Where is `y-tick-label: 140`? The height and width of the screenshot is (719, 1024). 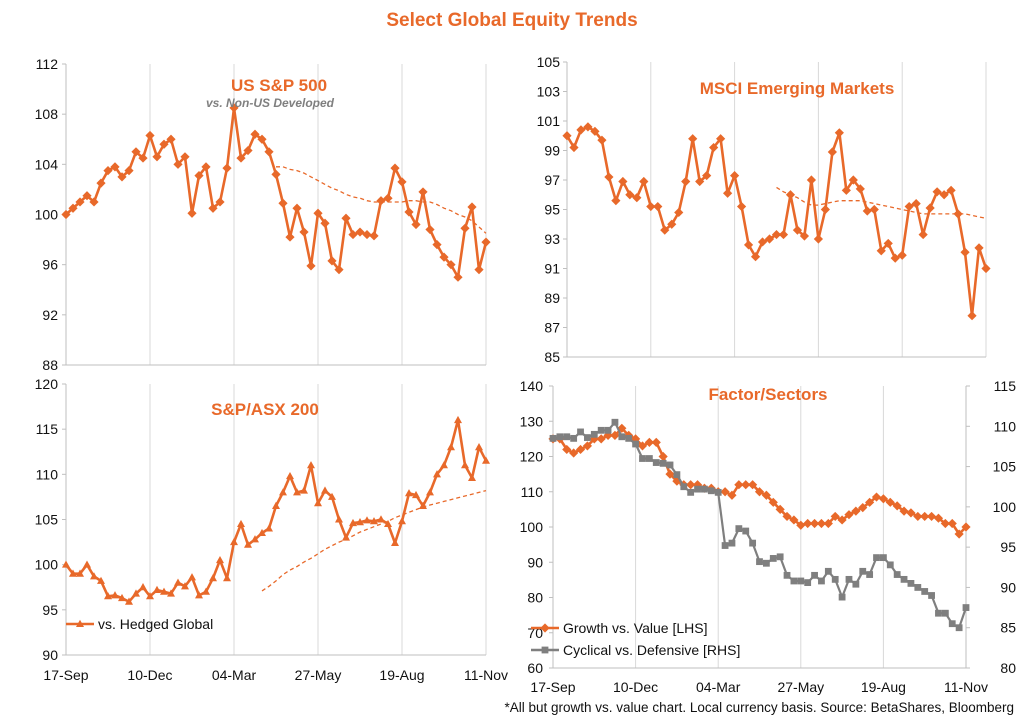
y-tick-label: 140 is located at coordinates (532, 386).